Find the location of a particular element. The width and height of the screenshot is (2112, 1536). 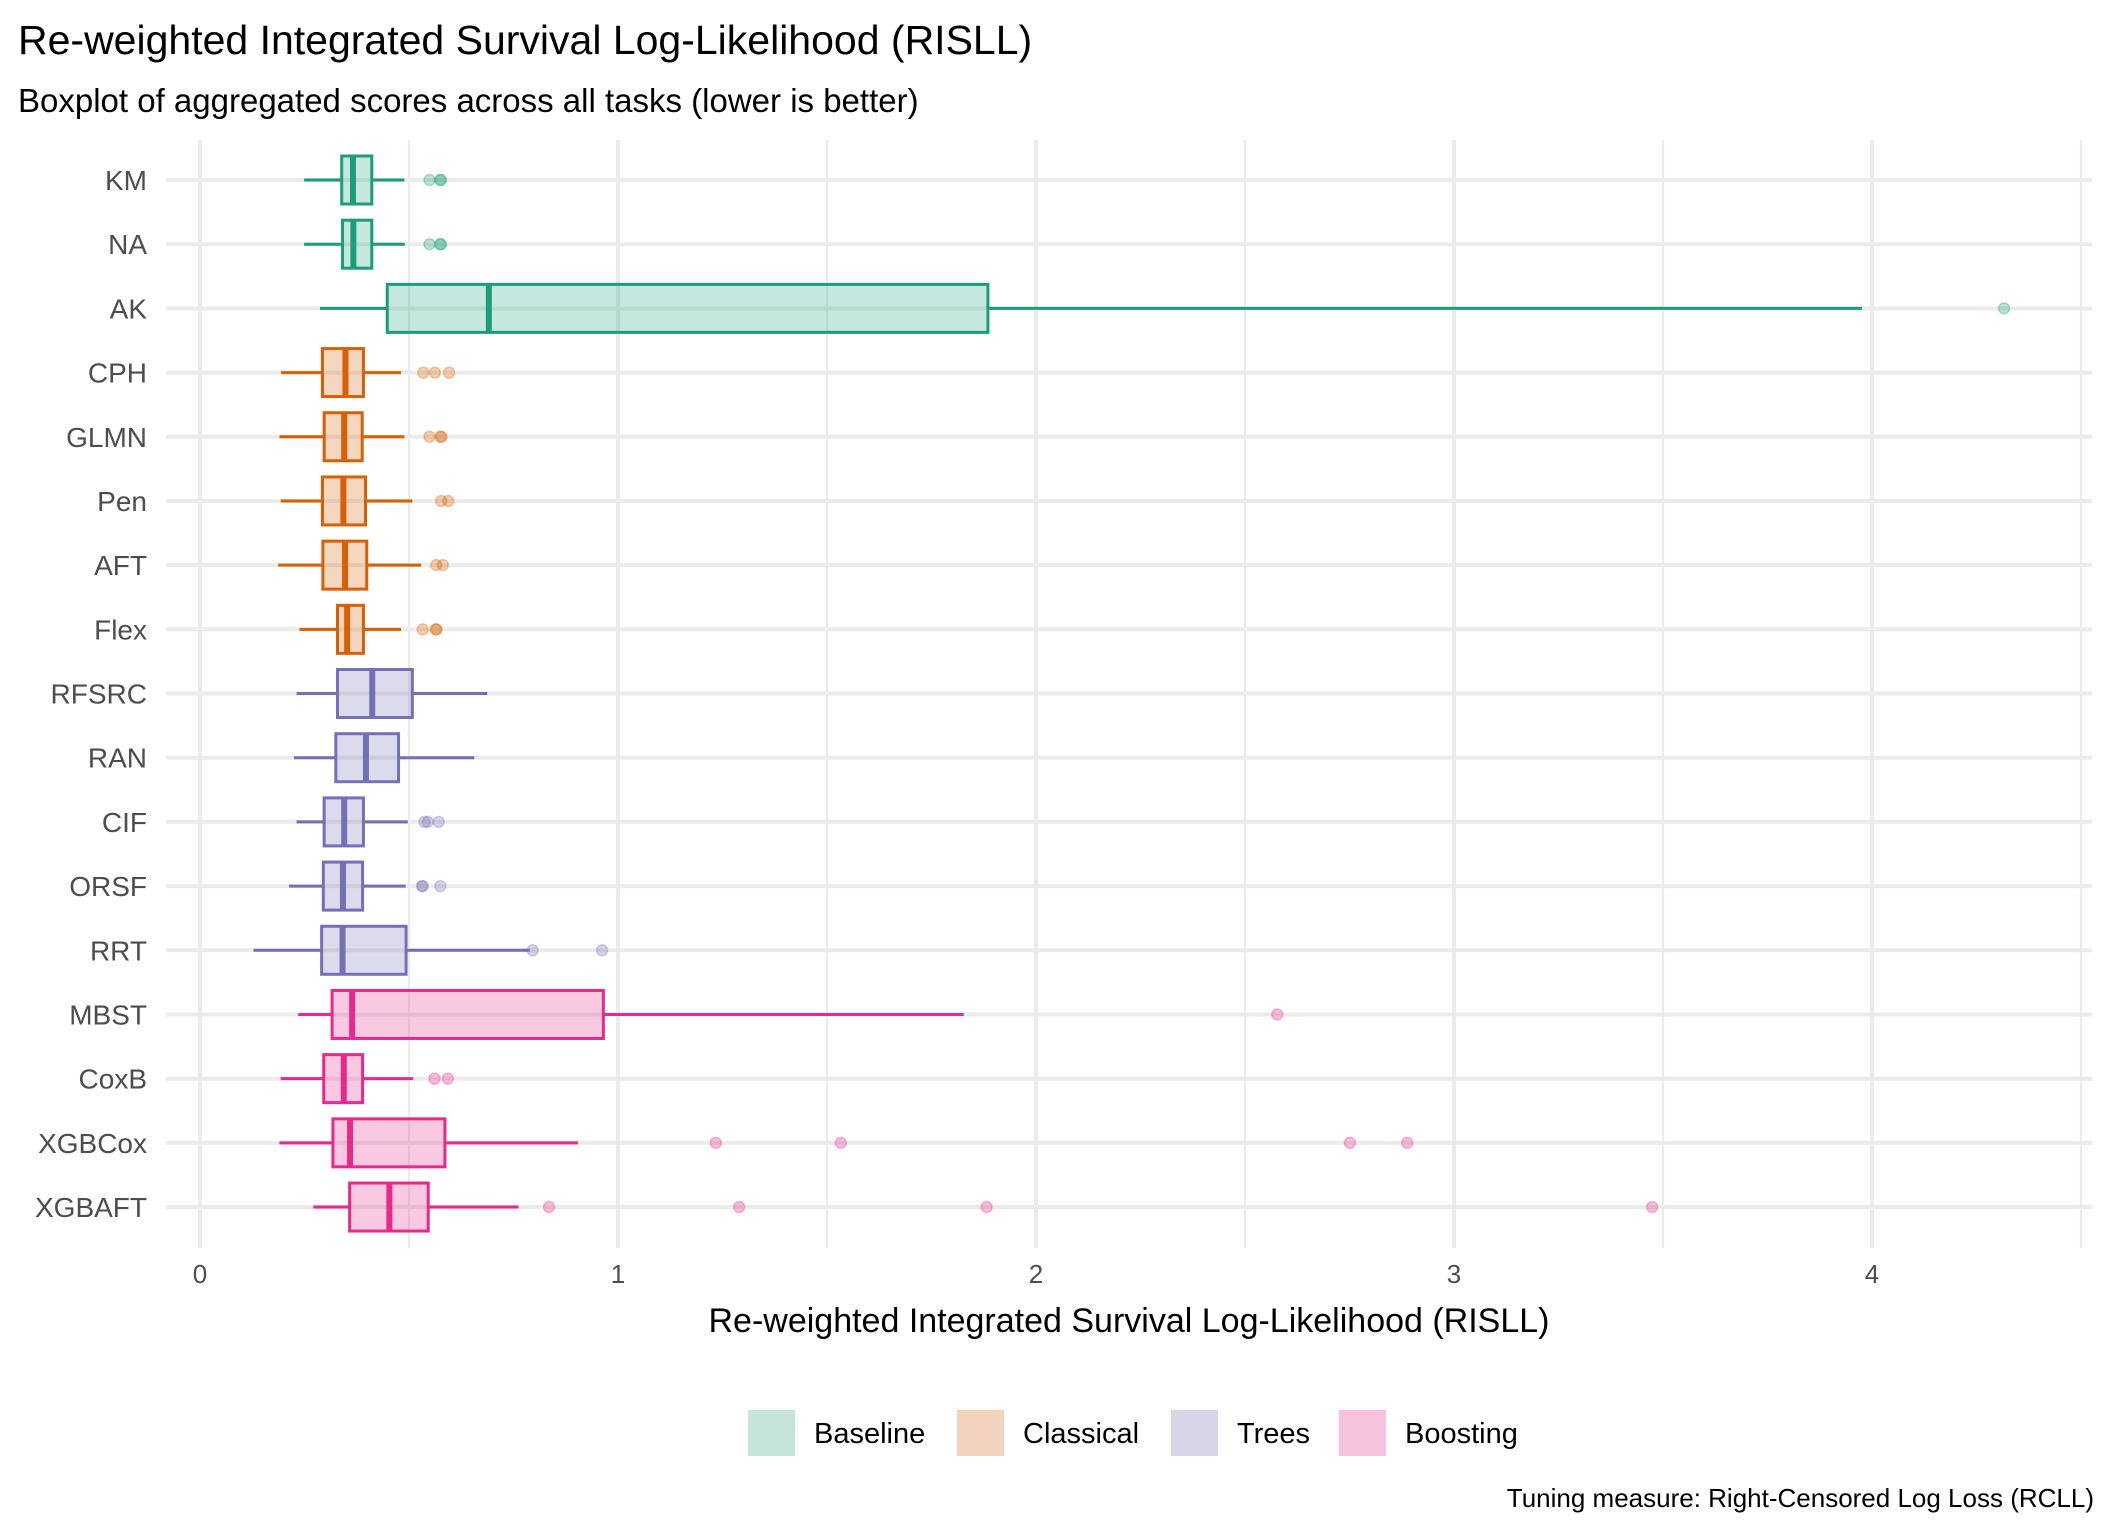

x-axis-labels: 0 1 2 3 4 is located at coordinates (1036, 1274).